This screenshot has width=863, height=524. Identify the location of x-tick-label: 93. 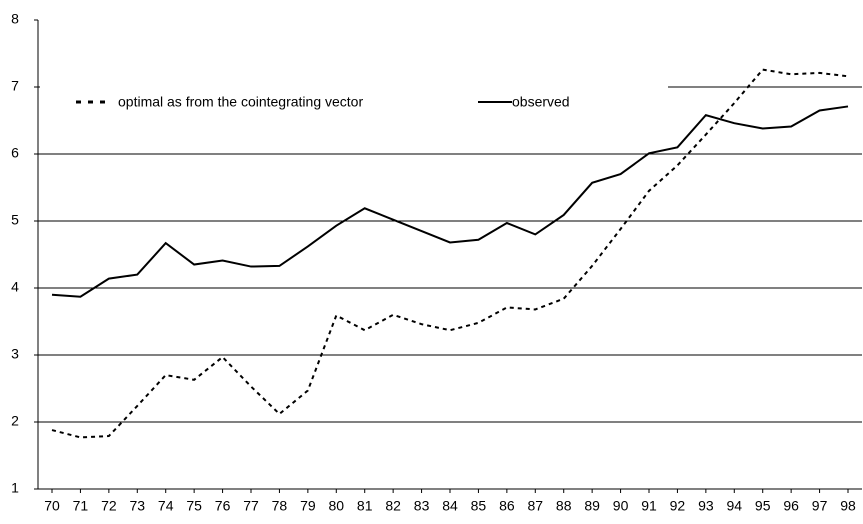
(706, 506).